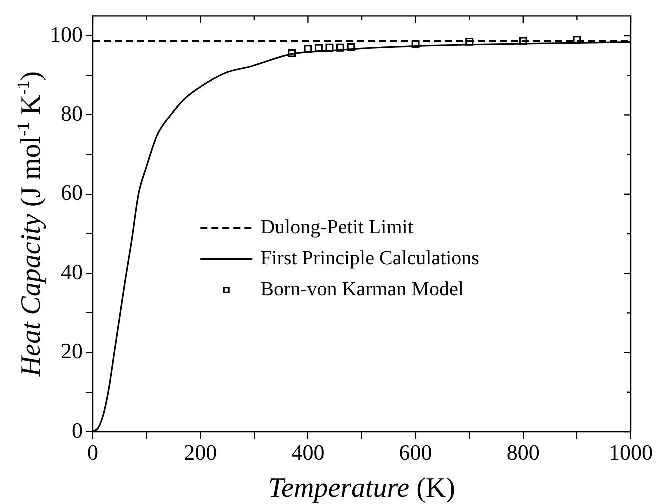  I want to click on y-tick-label: 40, so click(72, 271).